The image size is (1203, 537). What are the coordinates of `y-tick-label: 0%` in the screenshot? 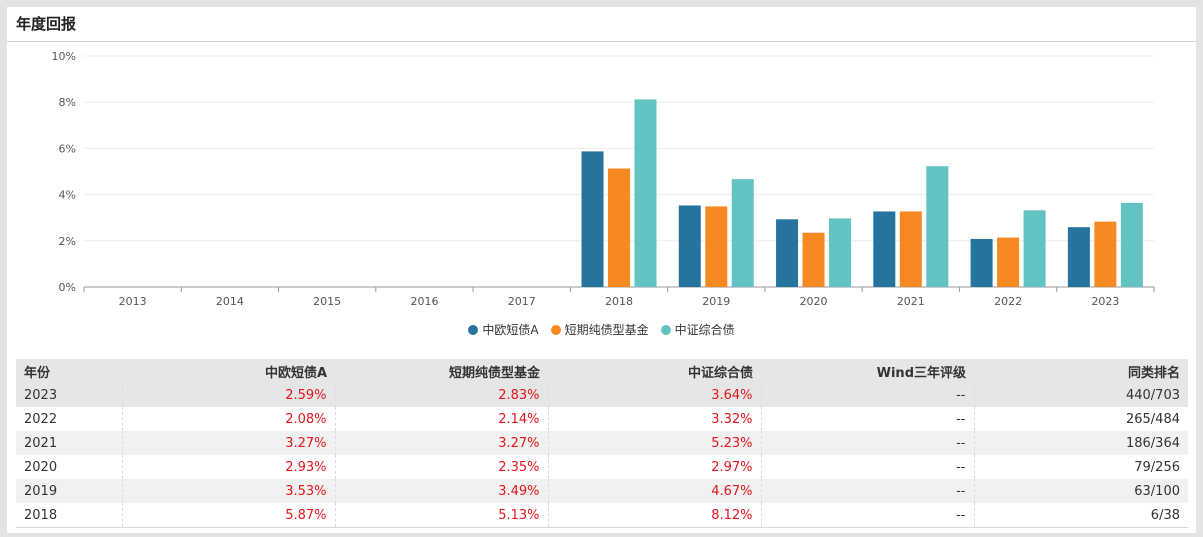 It's located at (67, 287).